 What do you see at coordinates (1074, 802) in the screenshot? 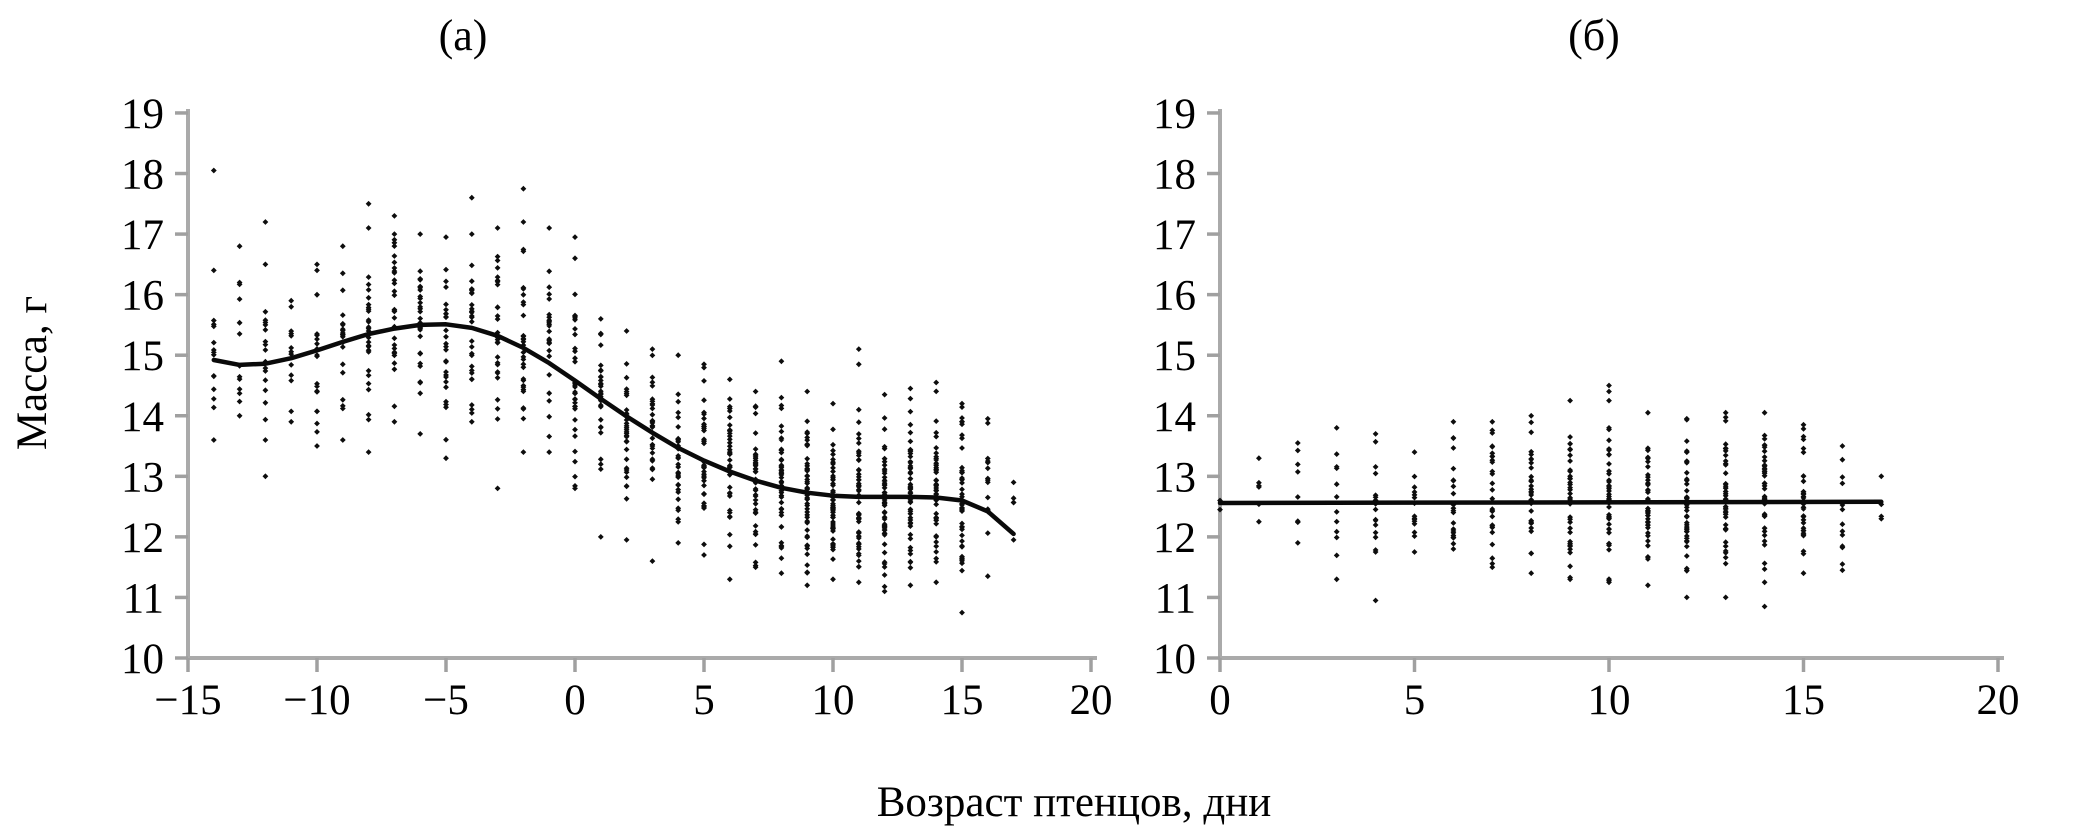
I see `x-axis-label: Возраст птенцов, дни` at bounding box center [1074, 802].